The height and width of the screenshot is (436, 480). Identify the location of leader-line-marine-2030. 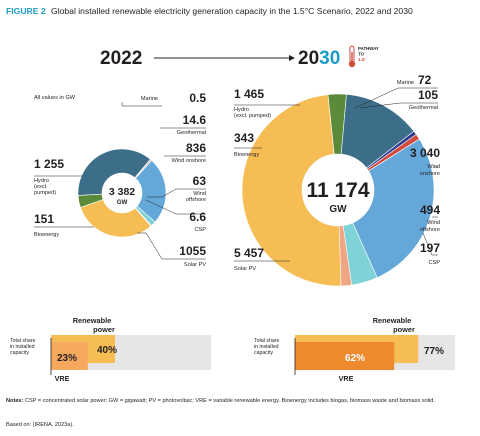
(396, 98).